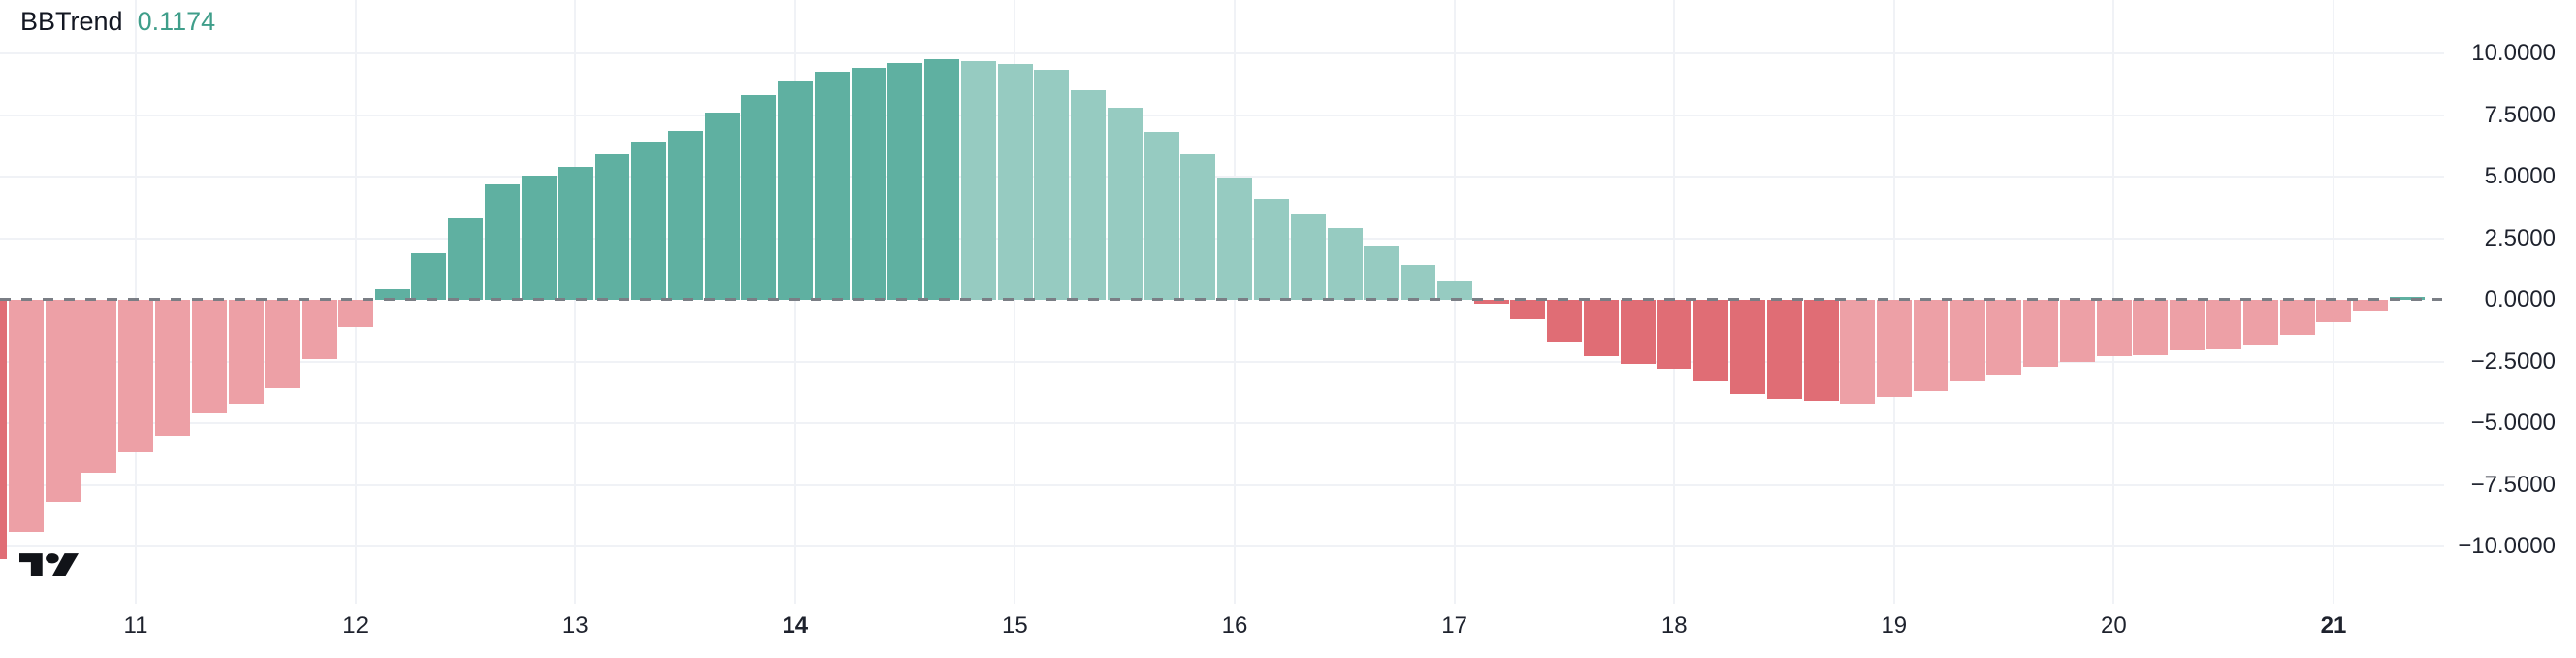 The height and width of the screenshot is (658, 2576). What do you see at coordinates (2114, 625) in the screenshot?
I see `time-label: 20` at bounding box center [2114, 625].